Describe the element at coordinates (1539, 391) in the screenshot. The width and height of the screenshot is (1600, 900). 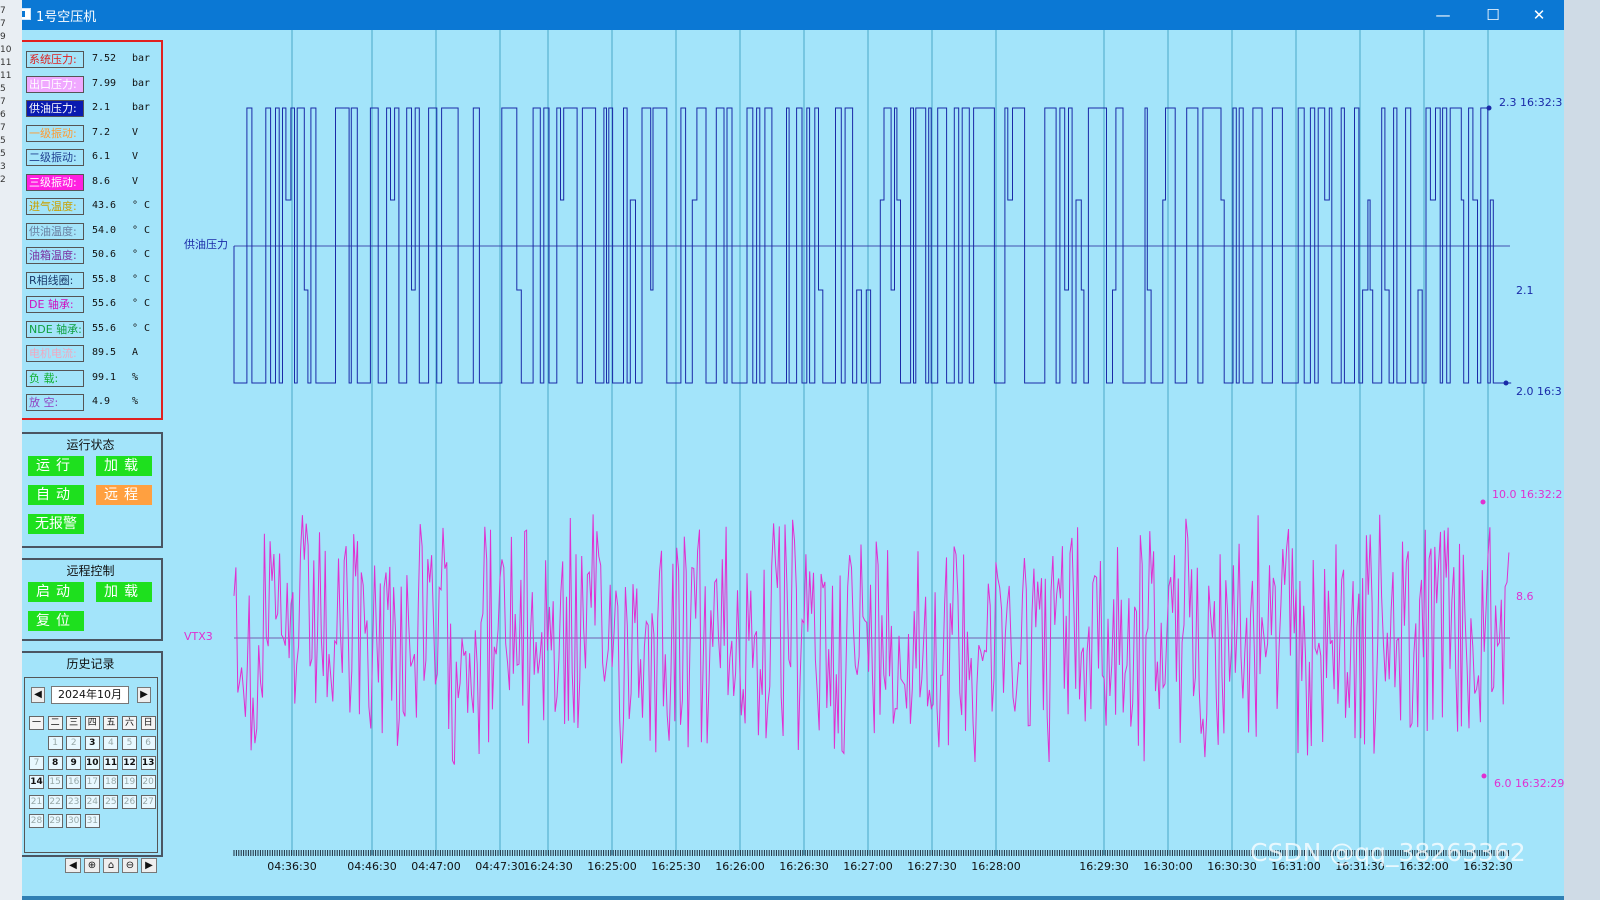
I see `min-value-label: 2.0 16:3` at that location.